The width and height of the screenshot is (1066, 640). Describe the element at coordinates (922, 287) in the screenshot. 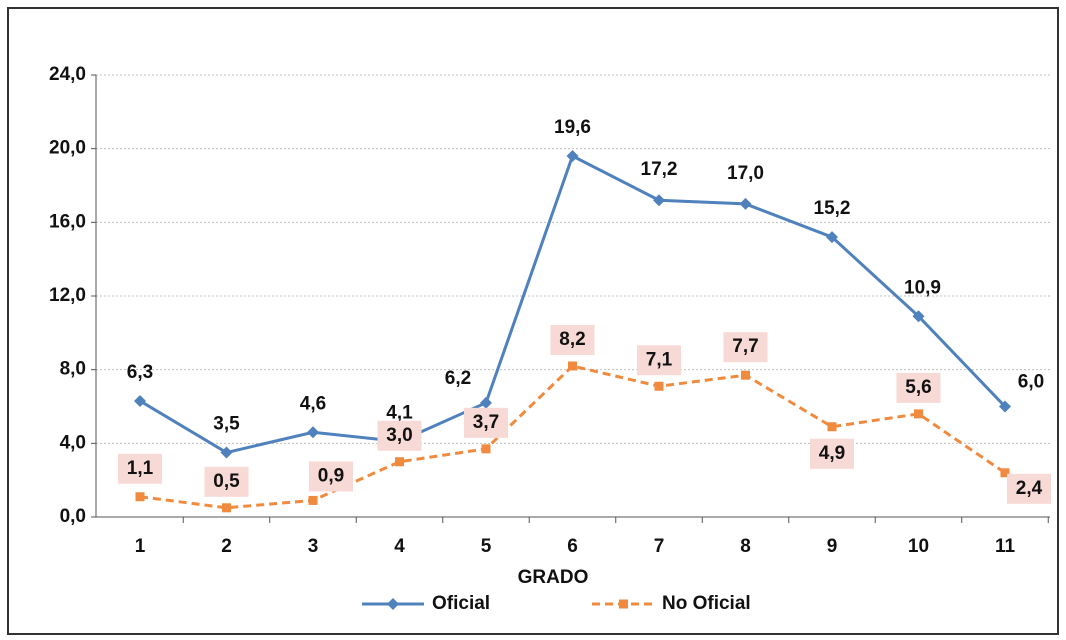

I see `data-label: 10,9` at that location.